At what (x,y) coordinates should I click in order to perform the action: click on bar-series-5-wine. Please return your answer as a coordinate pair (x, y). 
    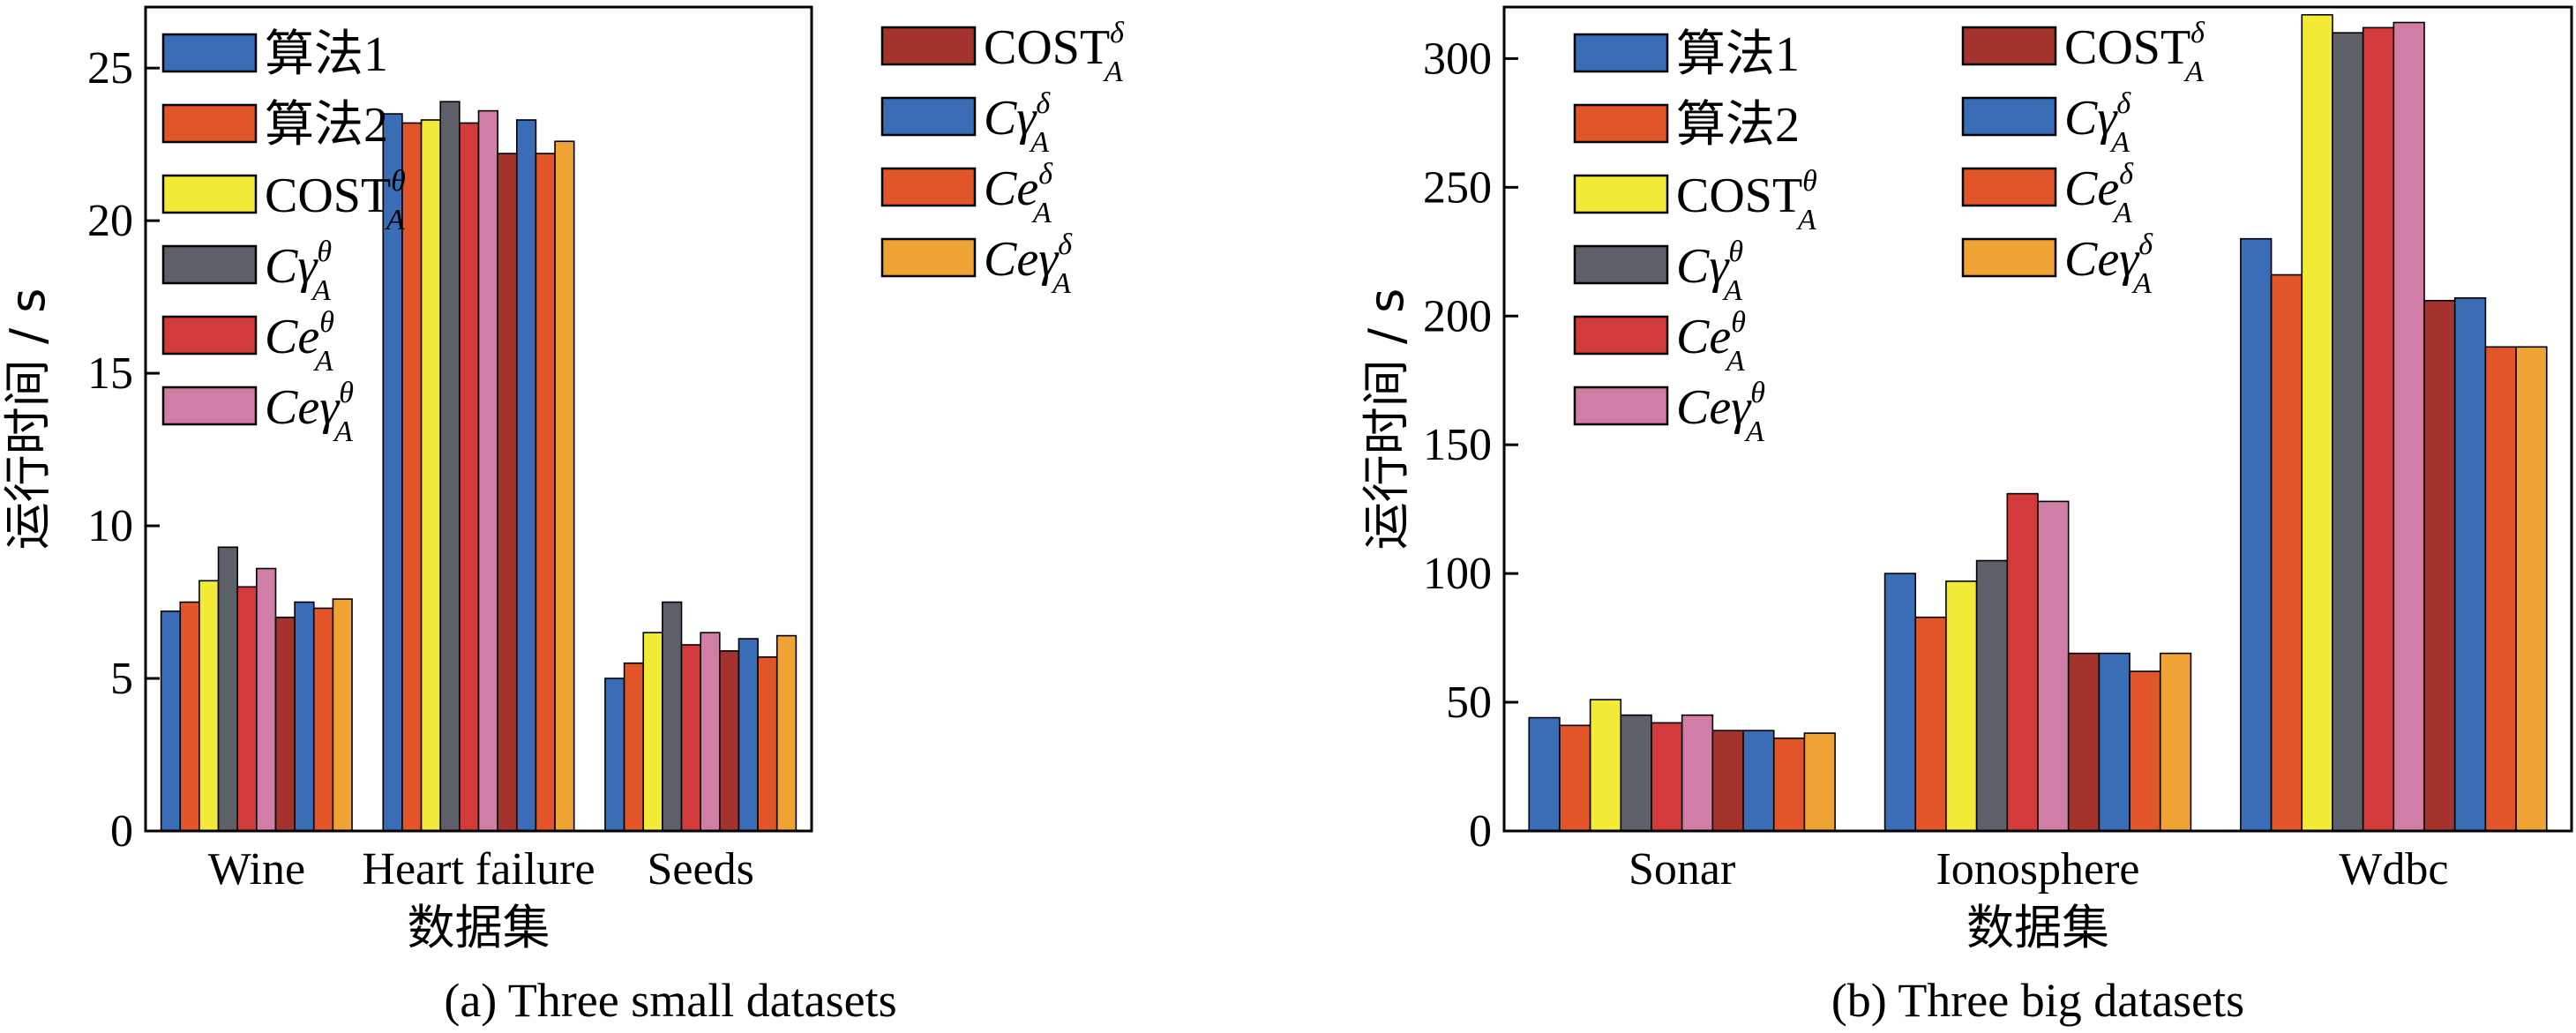
    Looking at the image, I should click on (247, 709).